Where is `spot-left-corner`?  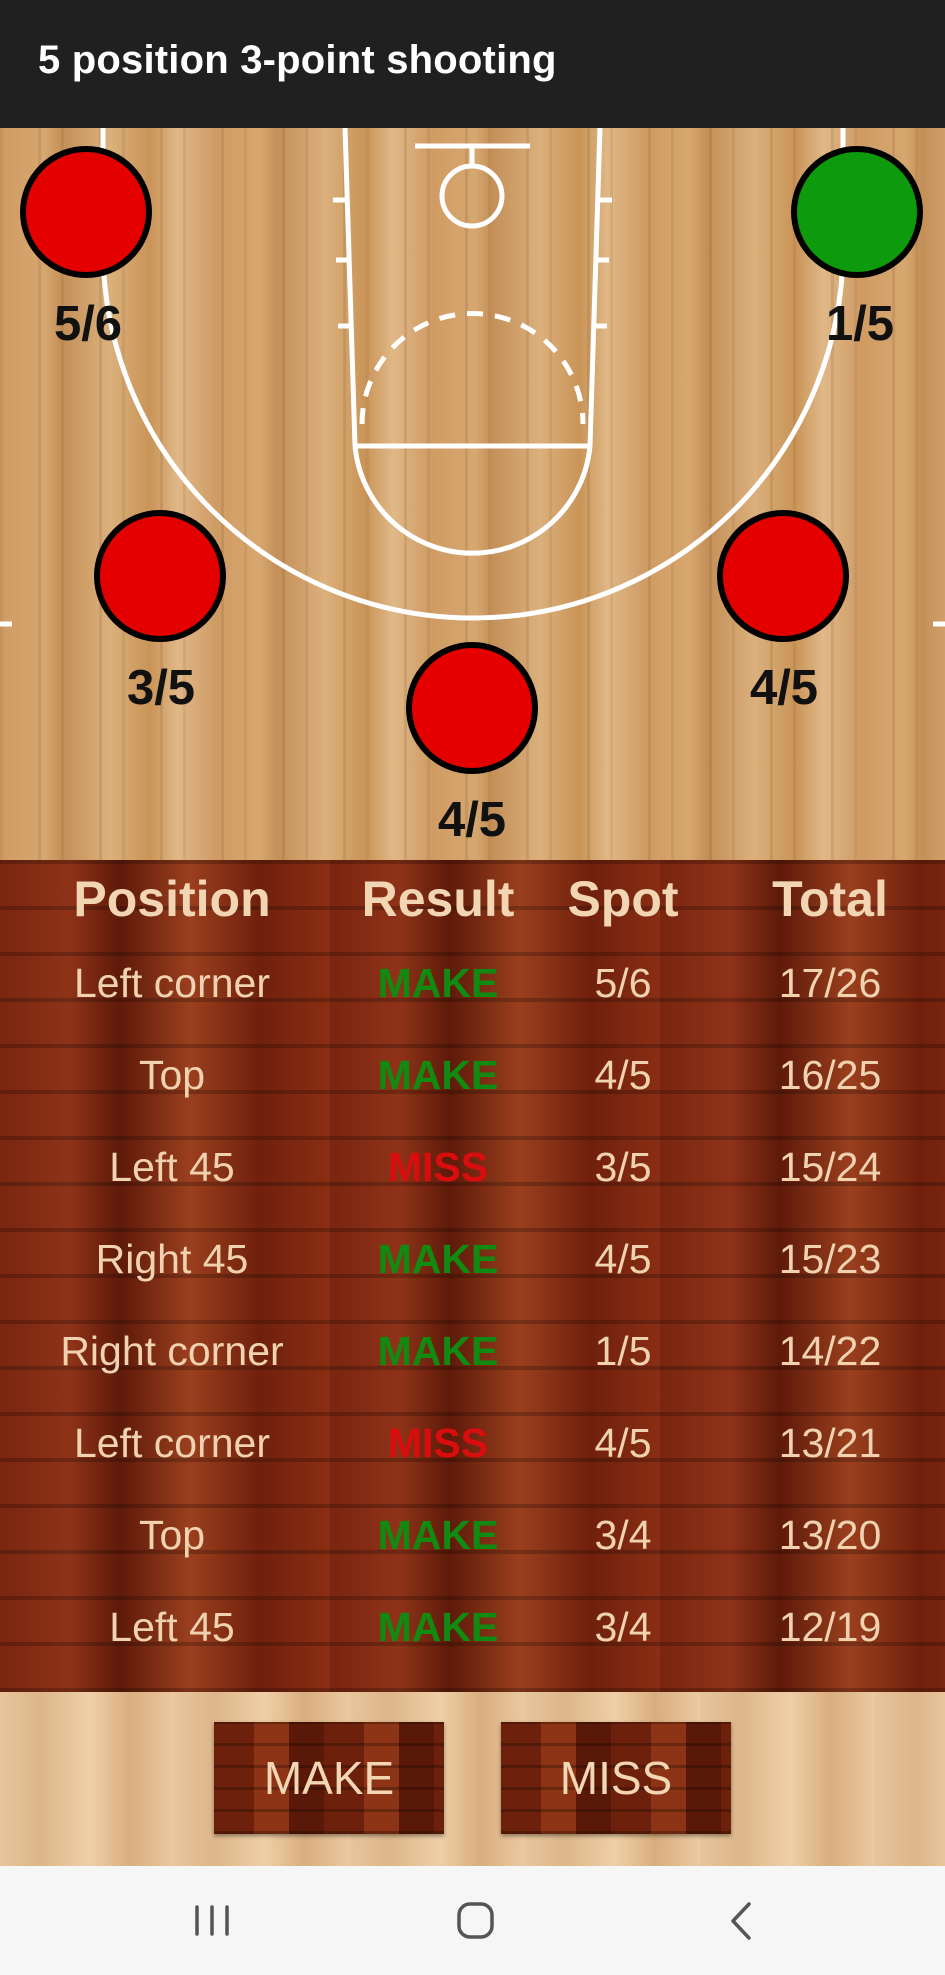 spot-left-corner is located at coordinates (86, 212).